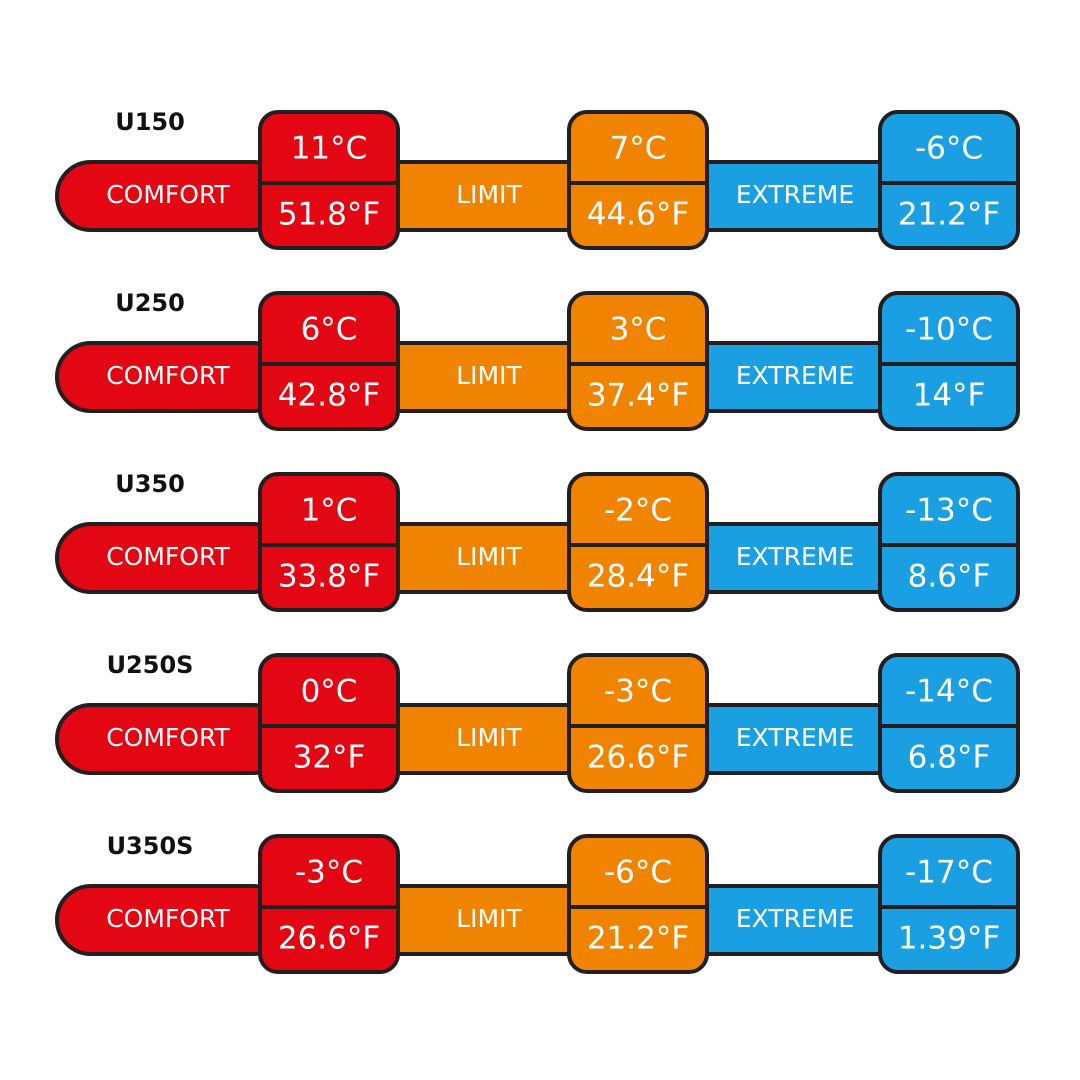 This screenshot has height=1080, width=1080. I want to click on fahrenheit-value: 32°F, so click(329, 758).